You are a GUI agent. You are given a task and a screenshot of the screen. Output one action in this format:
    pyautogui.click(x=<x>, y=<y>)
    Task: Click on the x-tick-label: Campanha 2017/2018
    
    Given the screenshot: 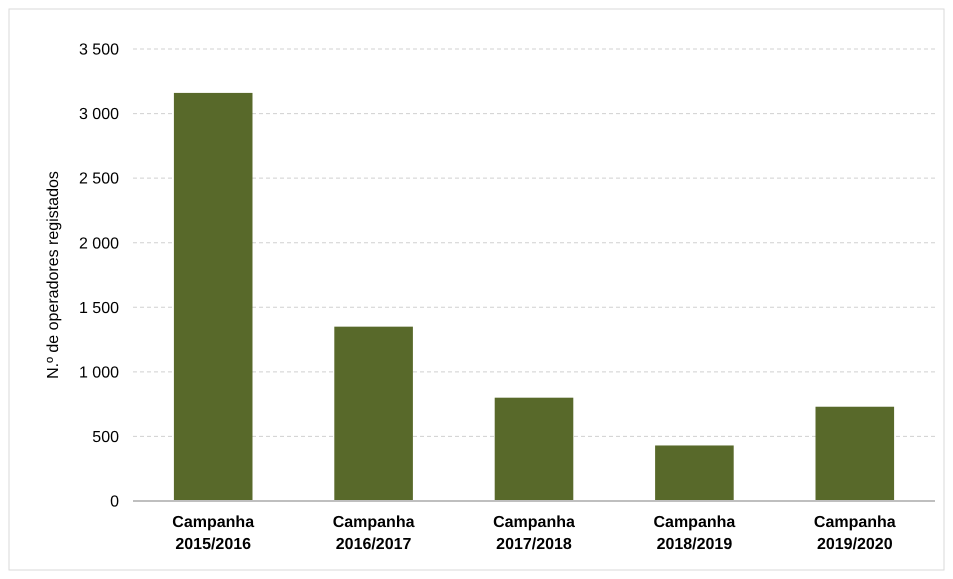 What is the action you would take?
    pyautogui.click(x=534, y=533)
    